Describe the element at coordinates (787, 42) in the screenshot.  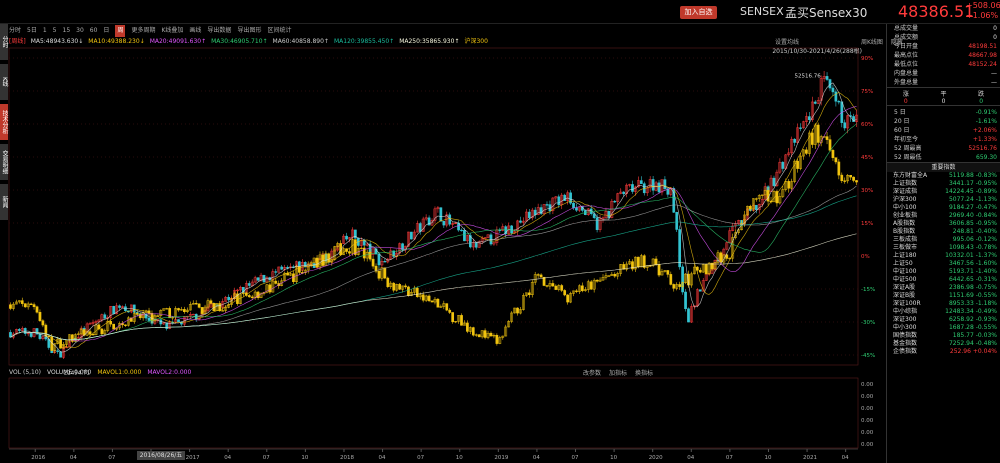
I see `settings-label: 设置均线` at that location.